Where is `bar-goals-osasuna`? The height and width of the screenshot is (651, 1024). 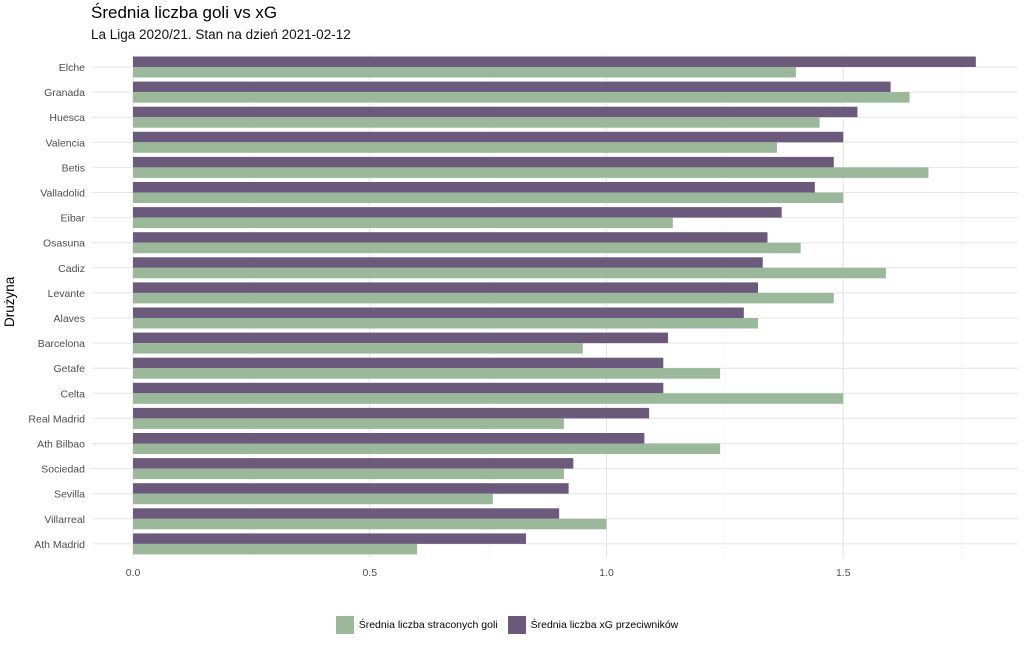 bar-goals-osasuna is located at coordinates (467, 248).